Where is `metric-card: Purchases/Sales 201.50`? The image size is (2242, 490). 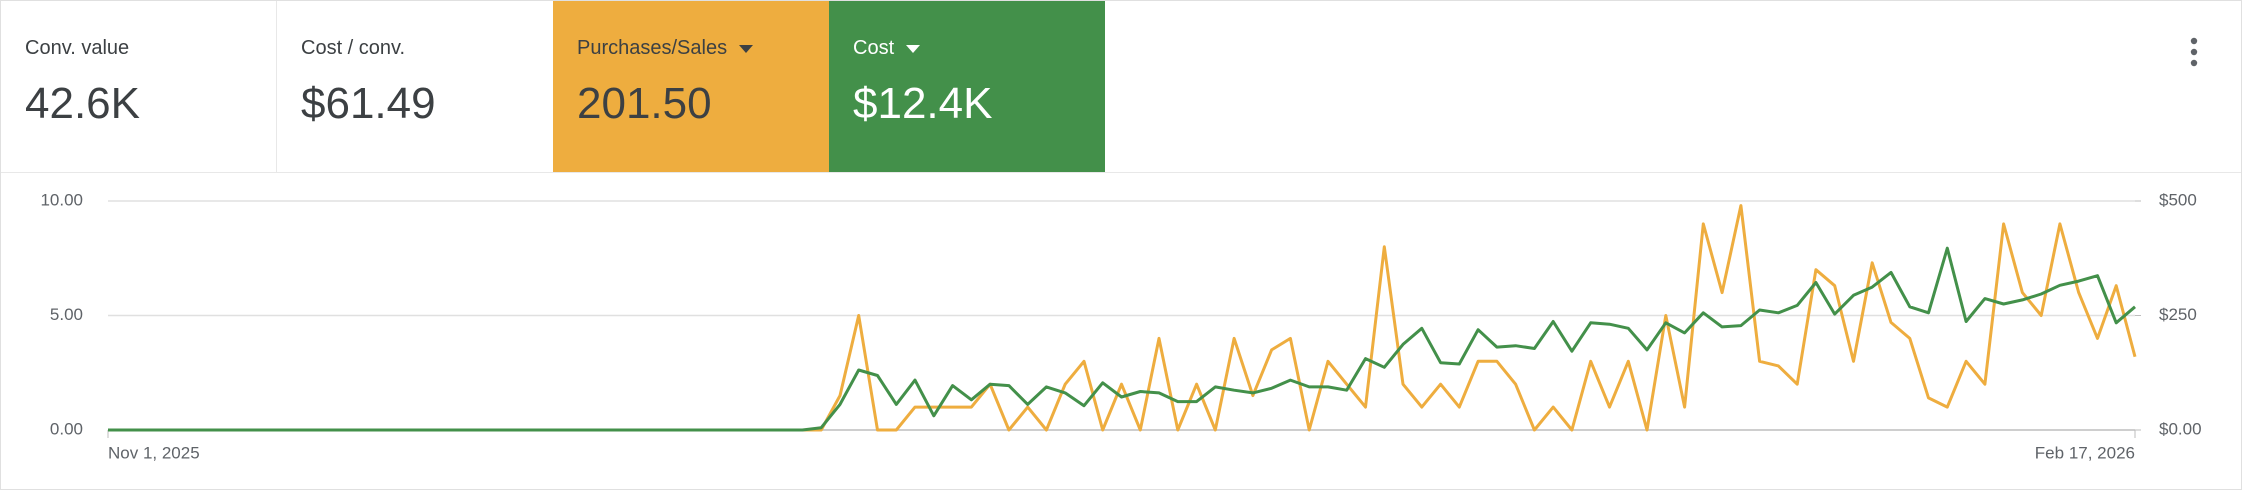
metric-card: Purchases/Sales 201.50 is located at coordinates (691, 86).